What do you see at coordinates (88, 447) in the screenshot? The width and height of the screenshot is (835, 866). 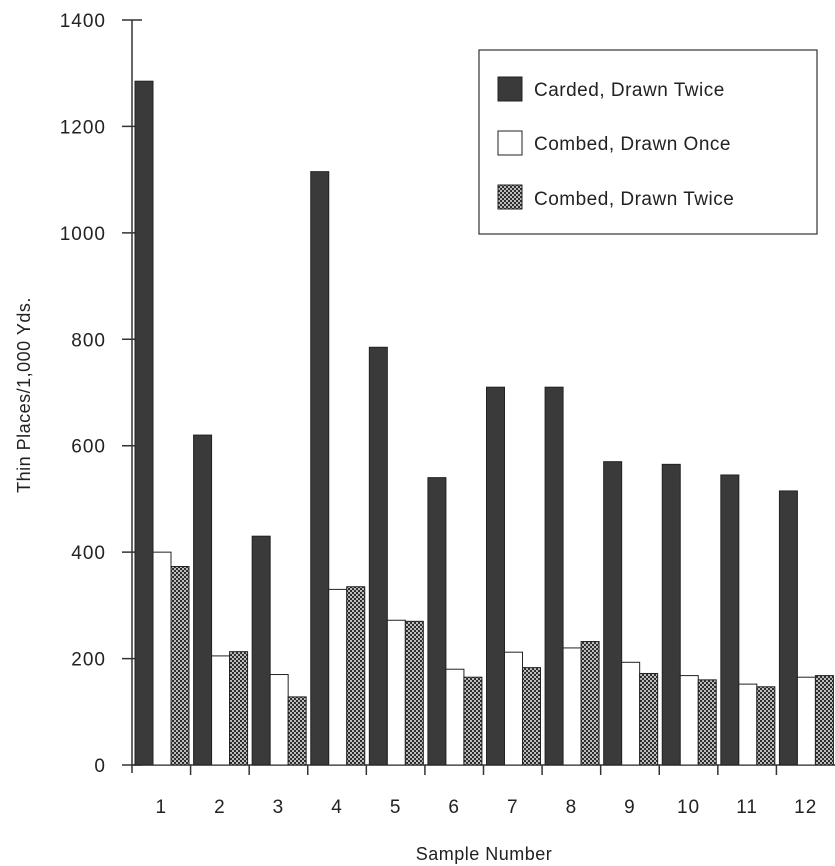 I see `y-tick-label: 600` at bounding box center [88, 447].